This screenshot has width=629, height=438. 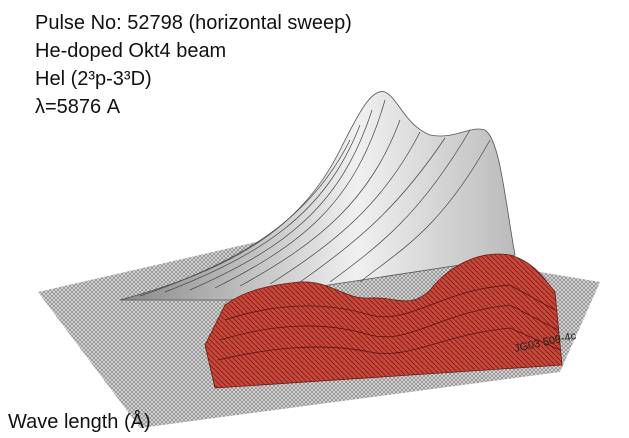 I want to click on axis-label: Wave length (Å), so click(x=79, y=421).